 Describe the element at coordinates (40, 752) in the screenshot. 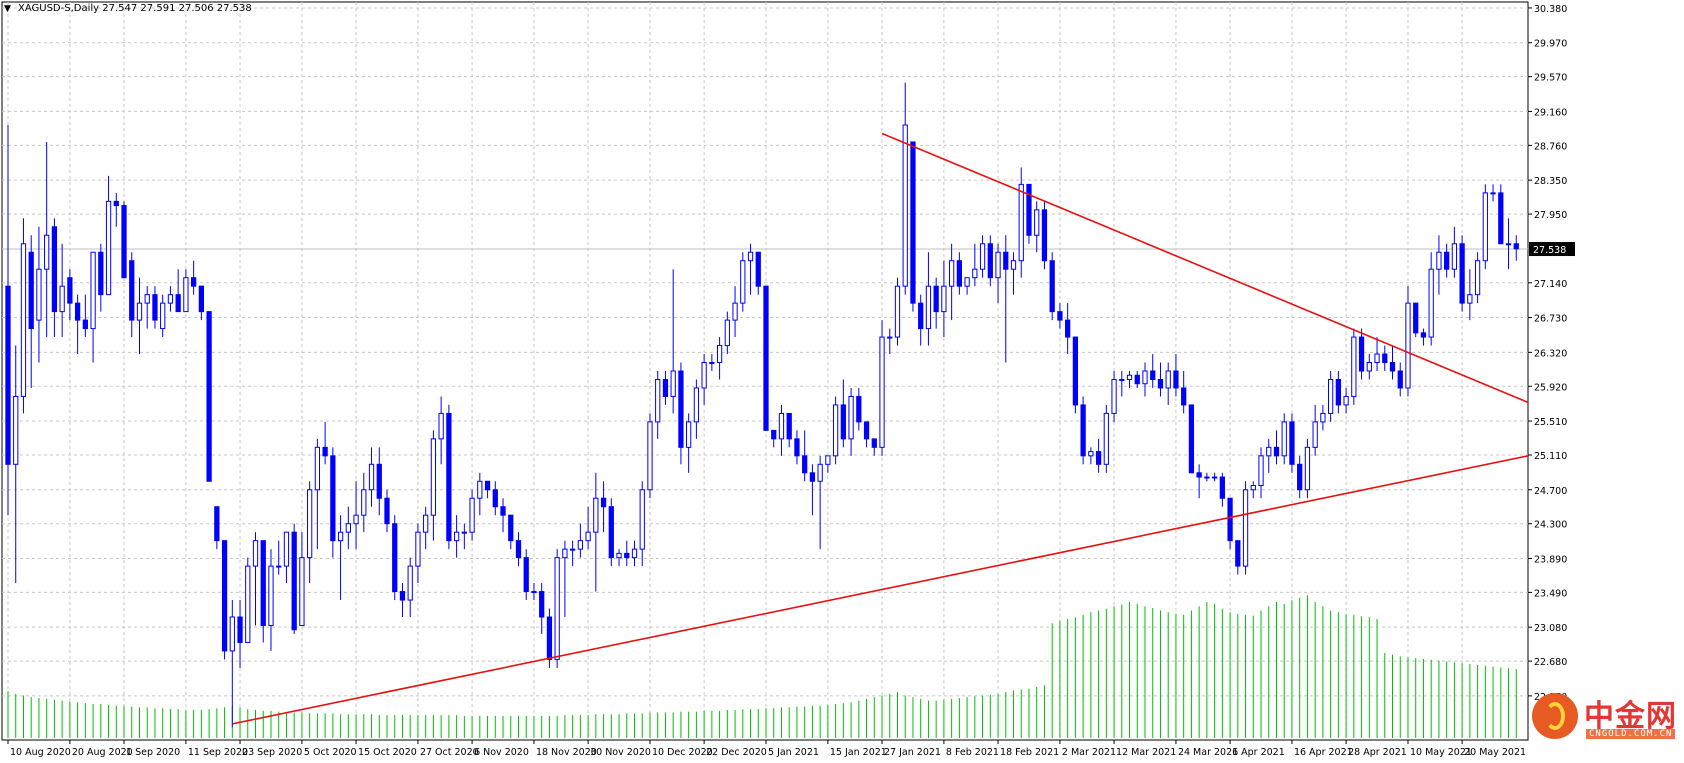

I see `x-tick-label: 10 Aug 2020` at that location.